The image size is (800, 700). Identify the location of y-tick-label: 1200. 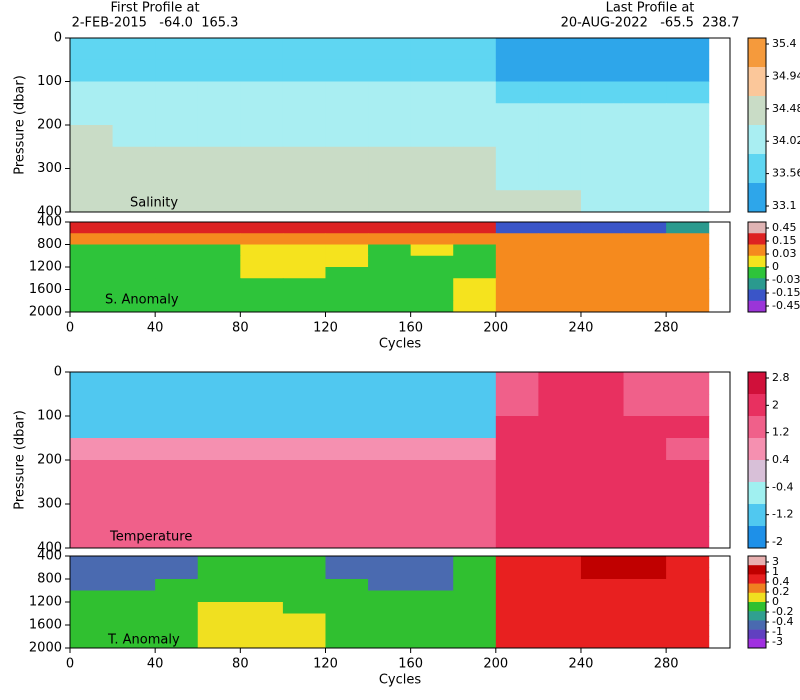
(45, 267).